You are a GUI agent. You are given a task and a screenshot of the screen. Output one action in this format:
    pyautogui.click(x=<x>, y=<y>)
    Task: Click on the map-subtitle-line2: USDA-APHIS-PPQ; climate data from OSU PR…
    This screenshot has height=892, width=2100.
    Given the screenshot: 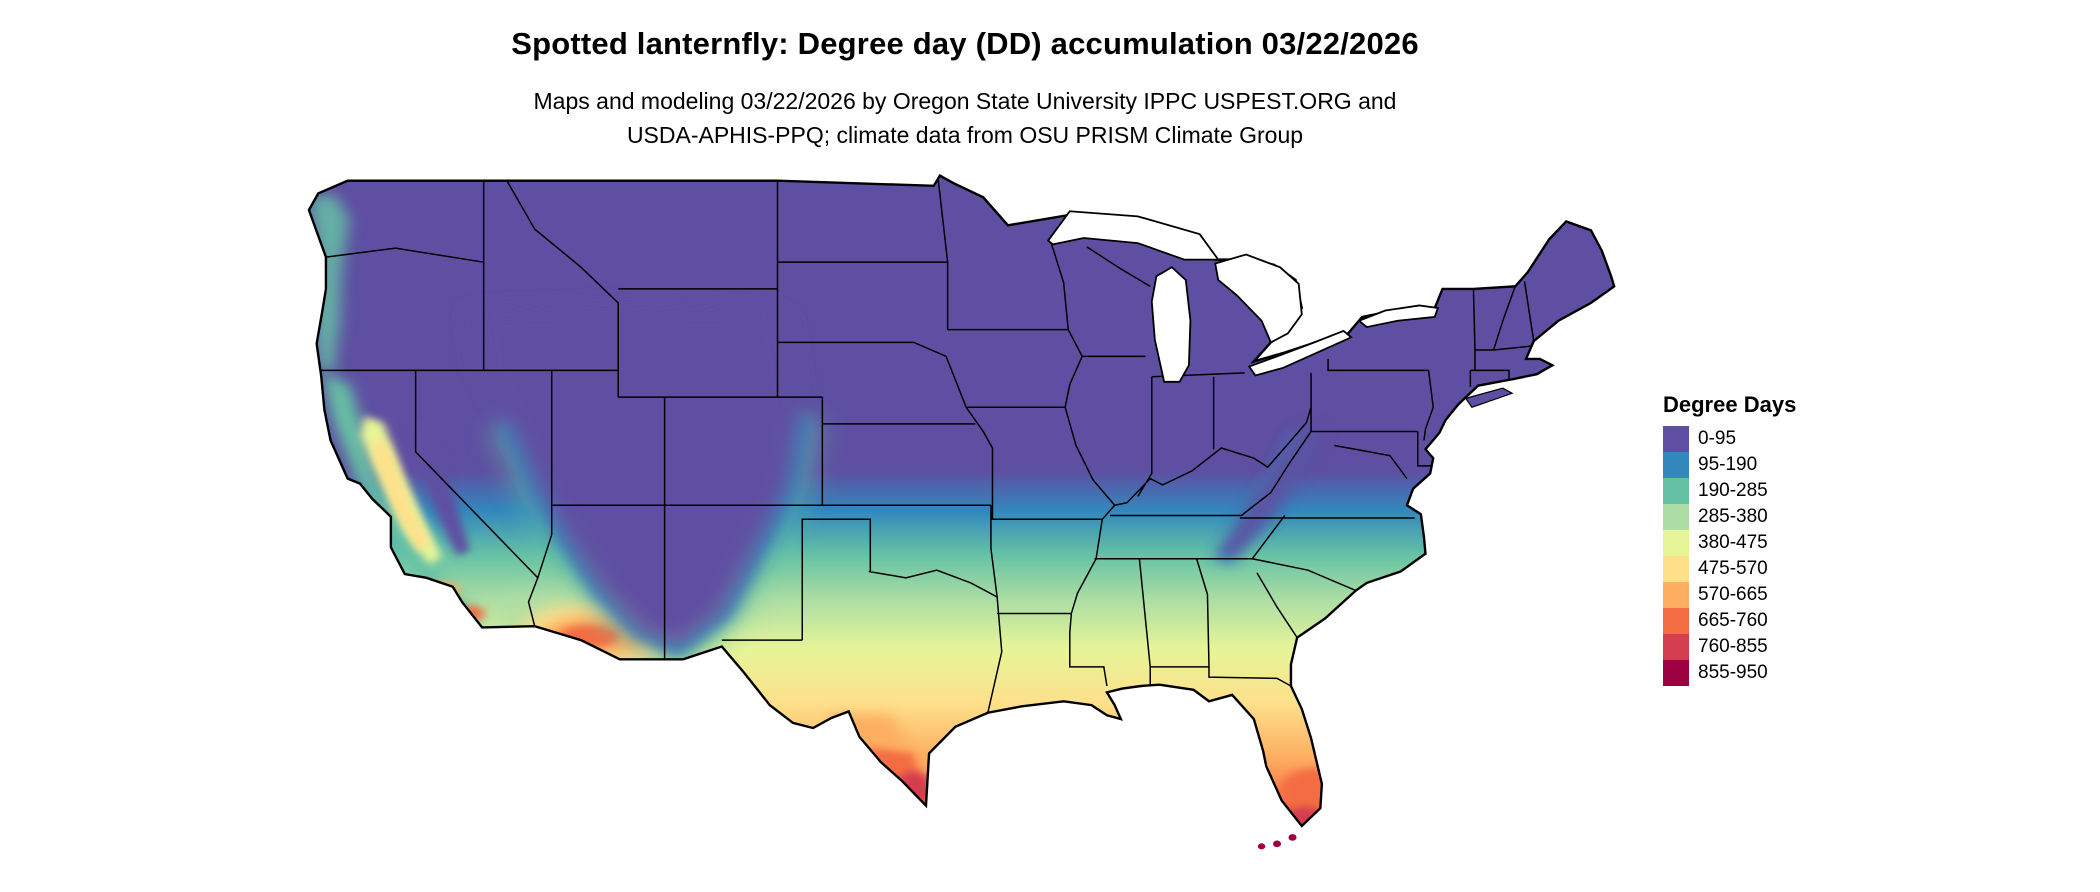 What is the action you would take?
    pyautogui.click(x=965, y=135)
    